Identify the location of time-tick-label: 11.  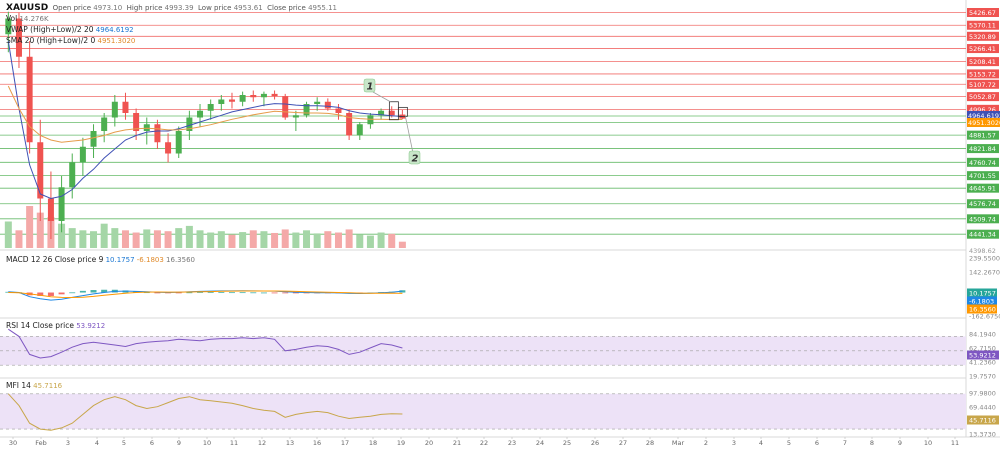
(955, 443).